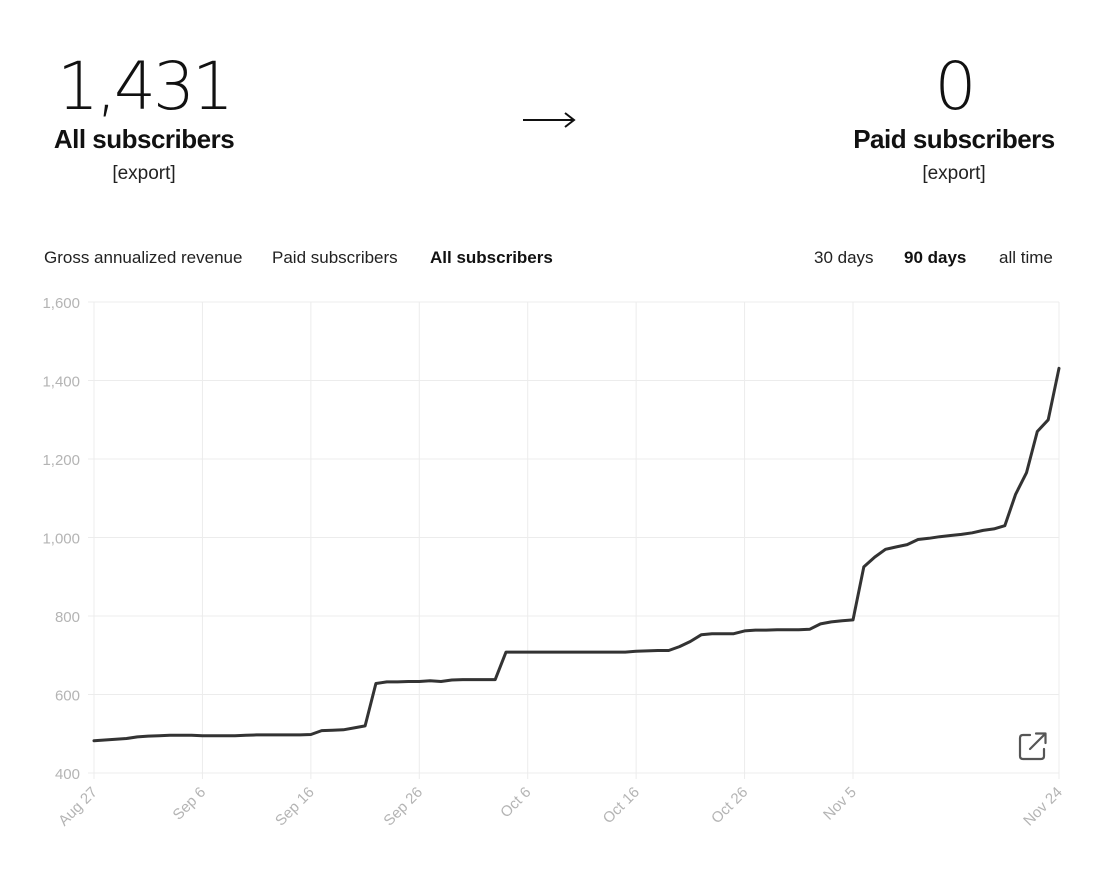  What do you see at coordinates (935, 257) in the screenshot?
I see `range-90-days: 90 days` at bounding box center [935, 257].